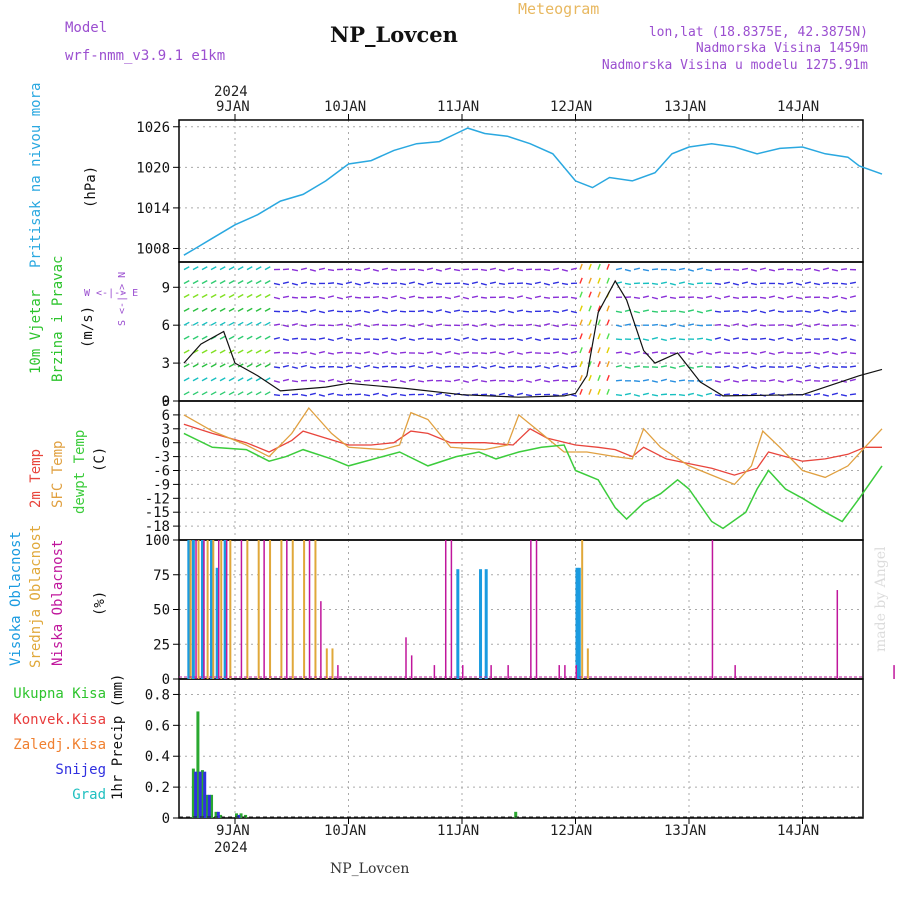  I want to click on series-wind-speed, so click(533, 338).